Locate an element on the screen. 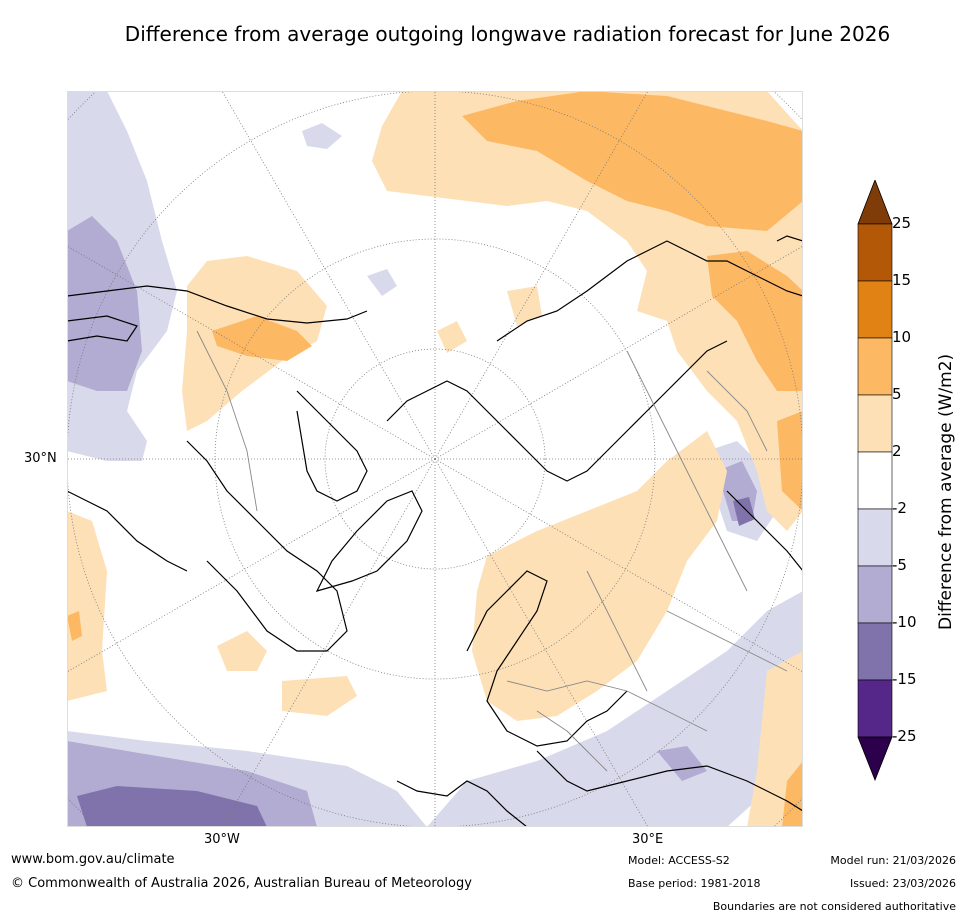 This screenshot has height=919, width=965. model-run-date: Model run: 21/03/2026 is located at coordinates (893, 860).